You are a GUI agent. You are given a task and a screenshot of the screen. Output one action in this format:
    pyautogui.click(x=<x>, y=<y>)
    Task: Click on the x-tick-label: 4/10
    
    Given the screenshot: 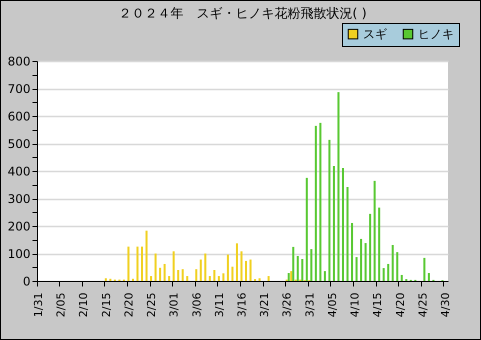 What is the action you would take?
    pyautogui.click(x=355, y=305)
    